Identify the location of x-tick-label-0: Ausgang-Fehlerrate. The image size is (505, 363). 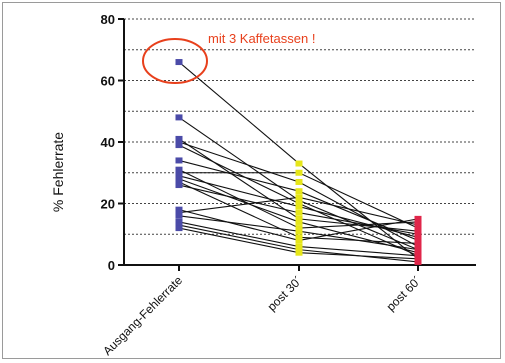
(142, 315).